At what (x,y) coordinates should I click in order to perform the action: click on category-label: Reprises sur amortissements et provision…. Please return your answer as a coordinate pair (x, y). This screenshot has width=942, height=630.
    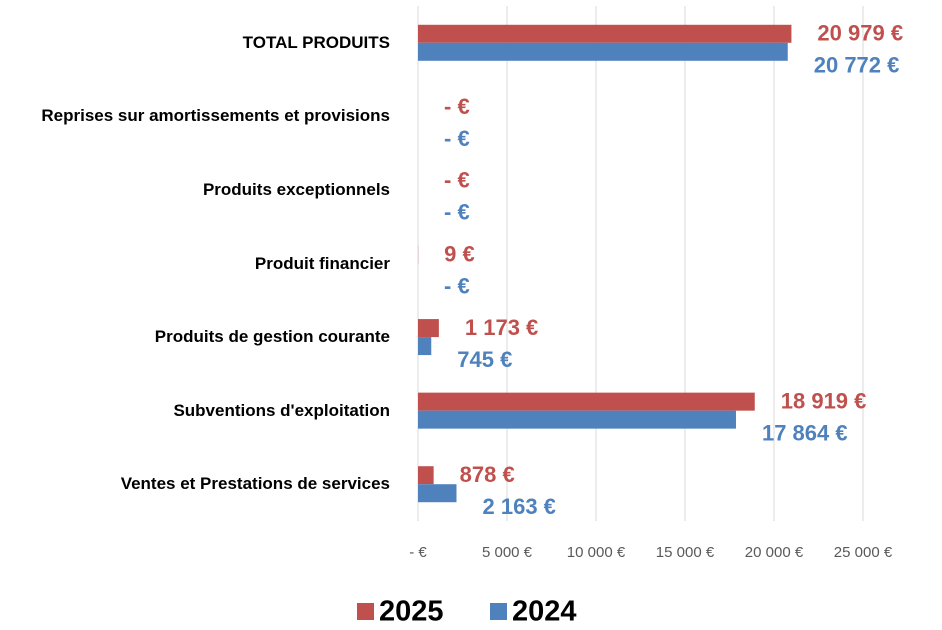
    Looking at the image, I should click on (215, 116).